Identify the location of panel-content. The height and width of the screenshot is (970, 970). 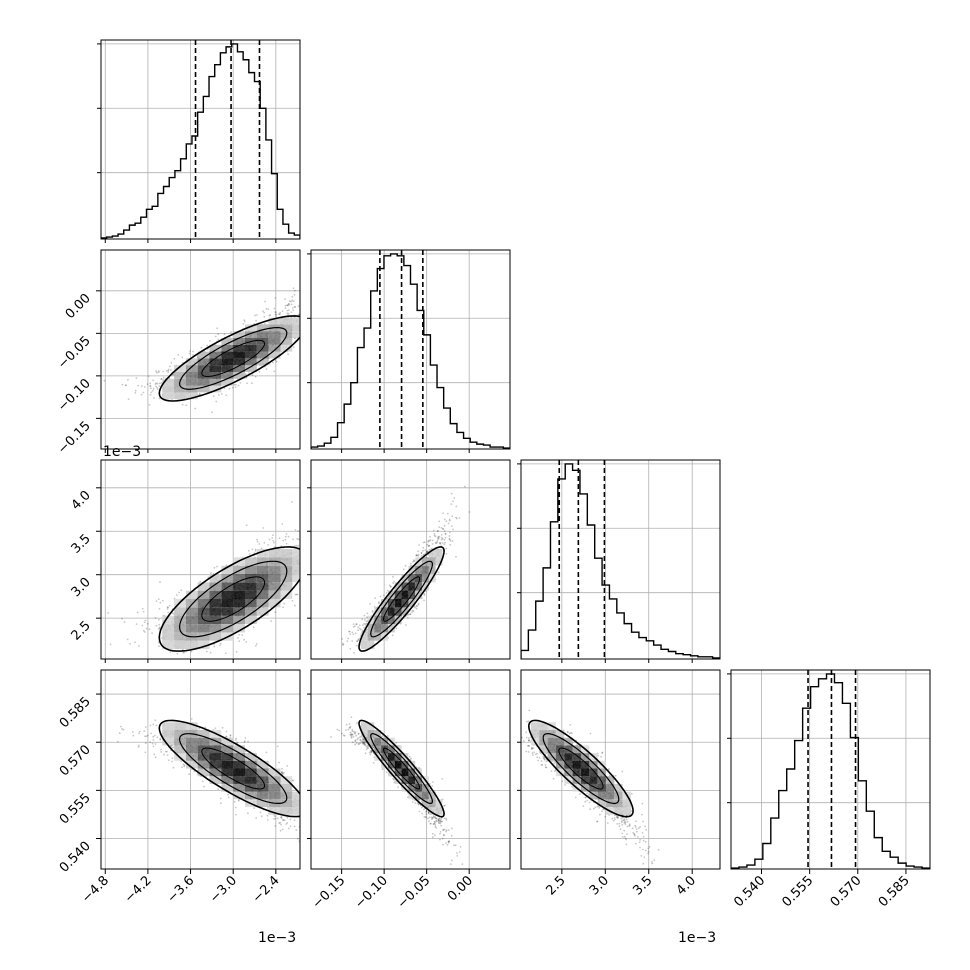
(208, 578).